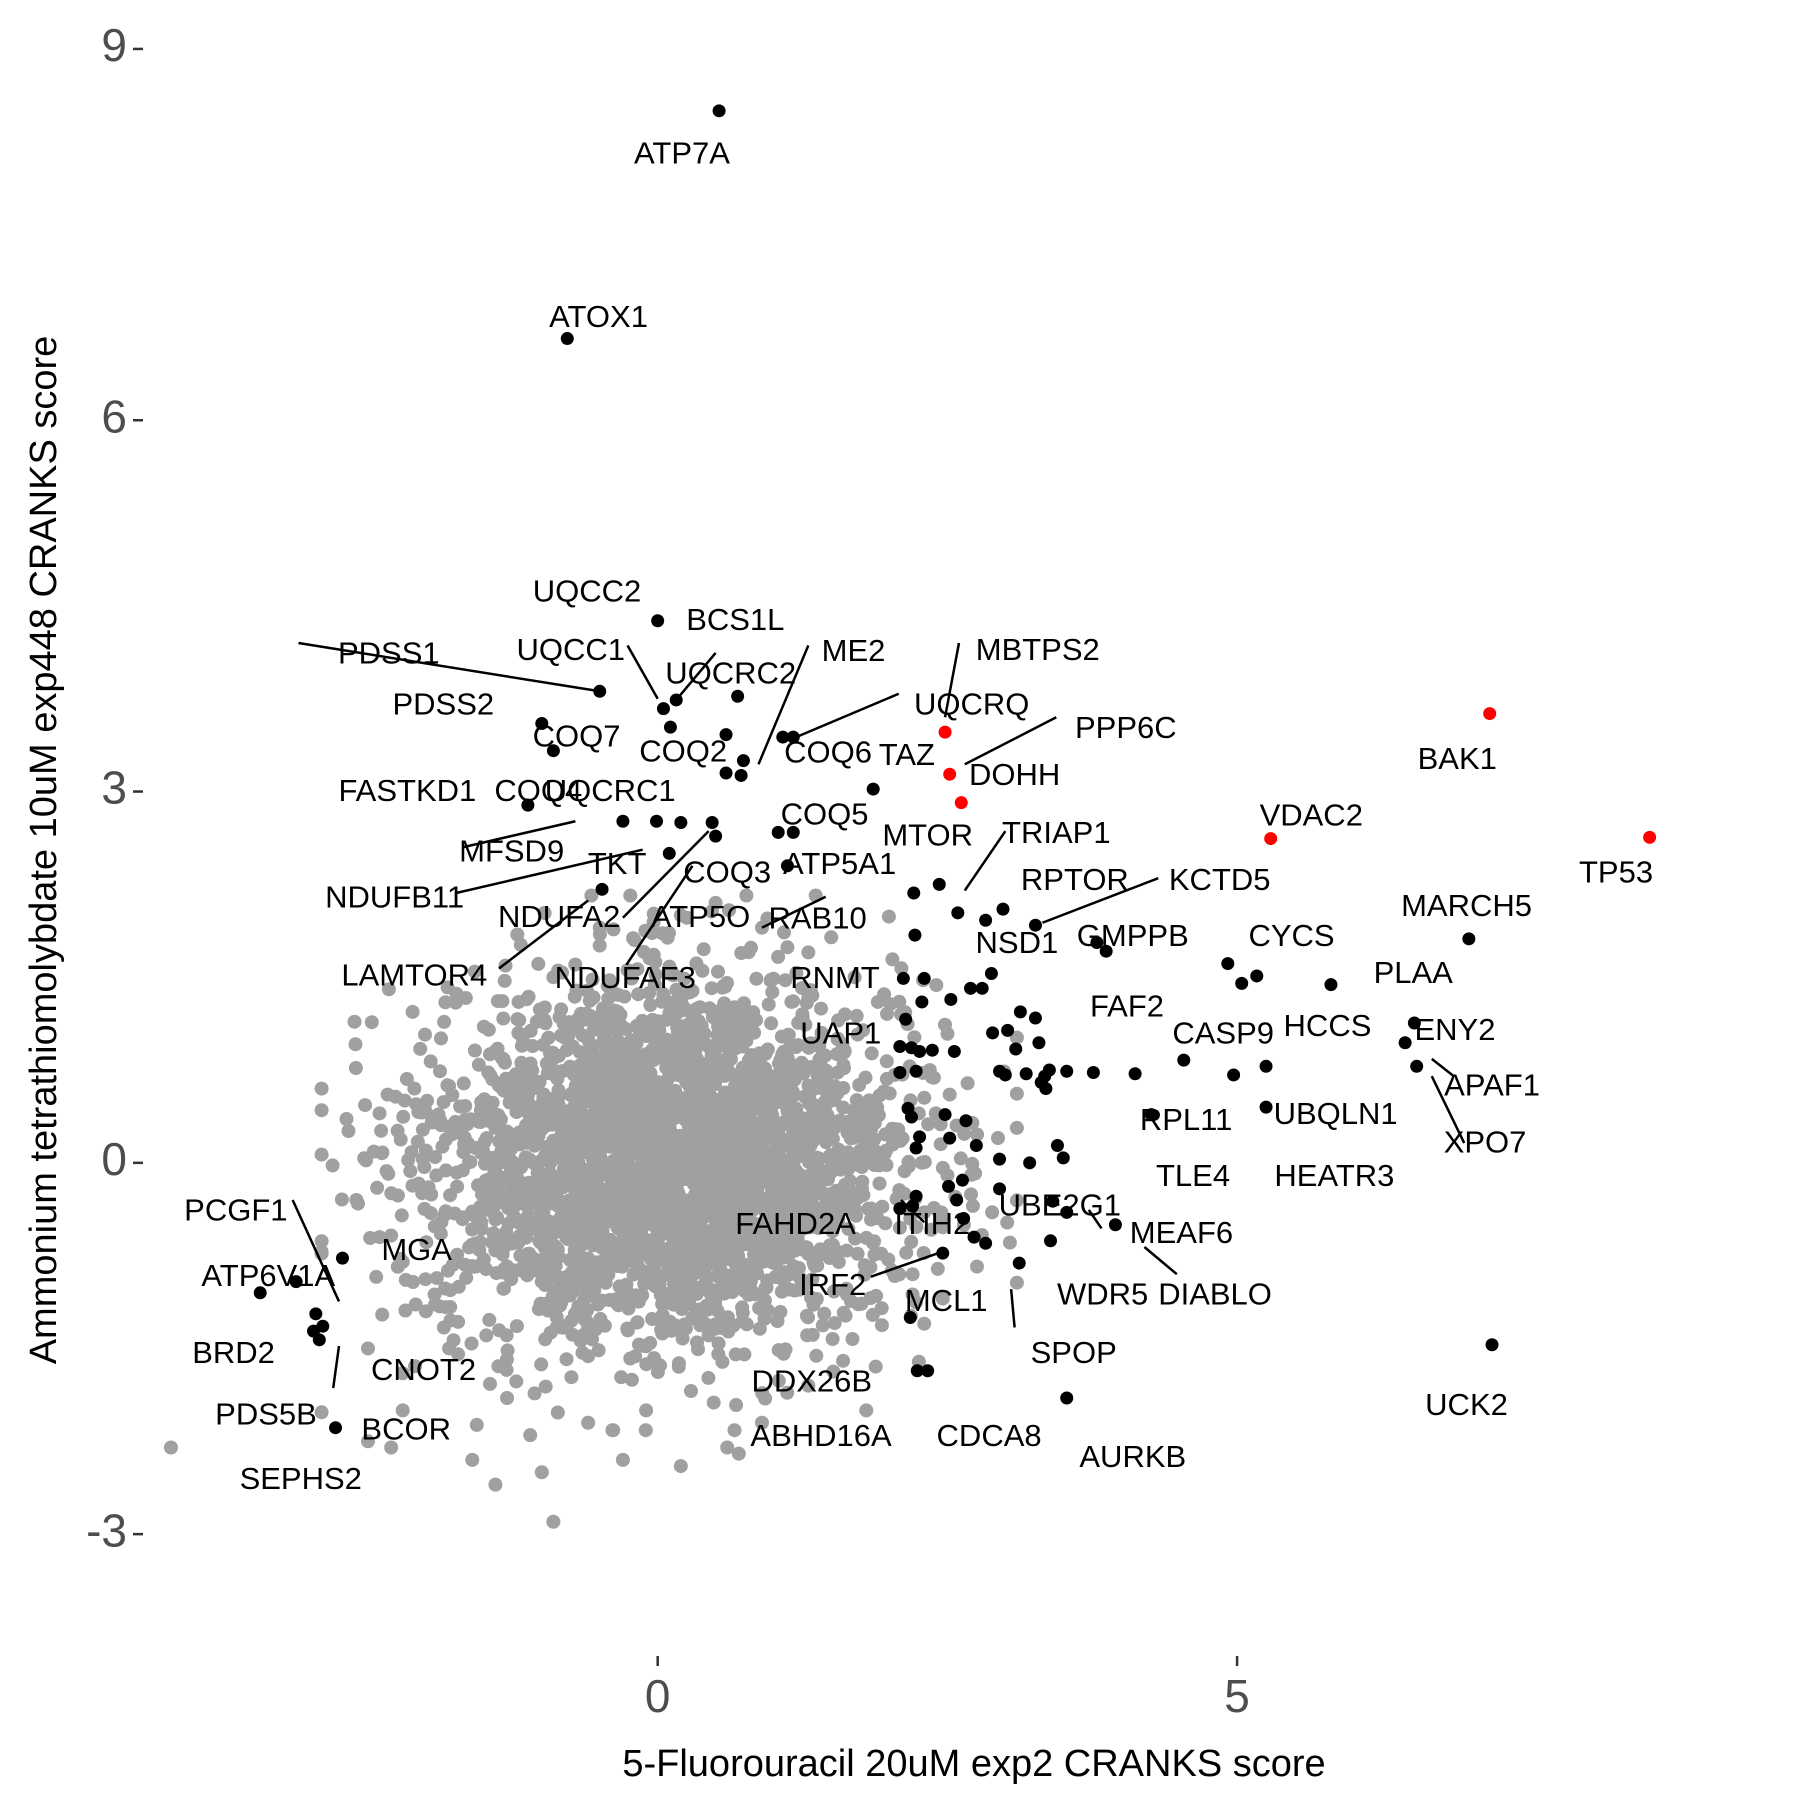  I want to click on gene-label: COQ7, so click(577, 736).